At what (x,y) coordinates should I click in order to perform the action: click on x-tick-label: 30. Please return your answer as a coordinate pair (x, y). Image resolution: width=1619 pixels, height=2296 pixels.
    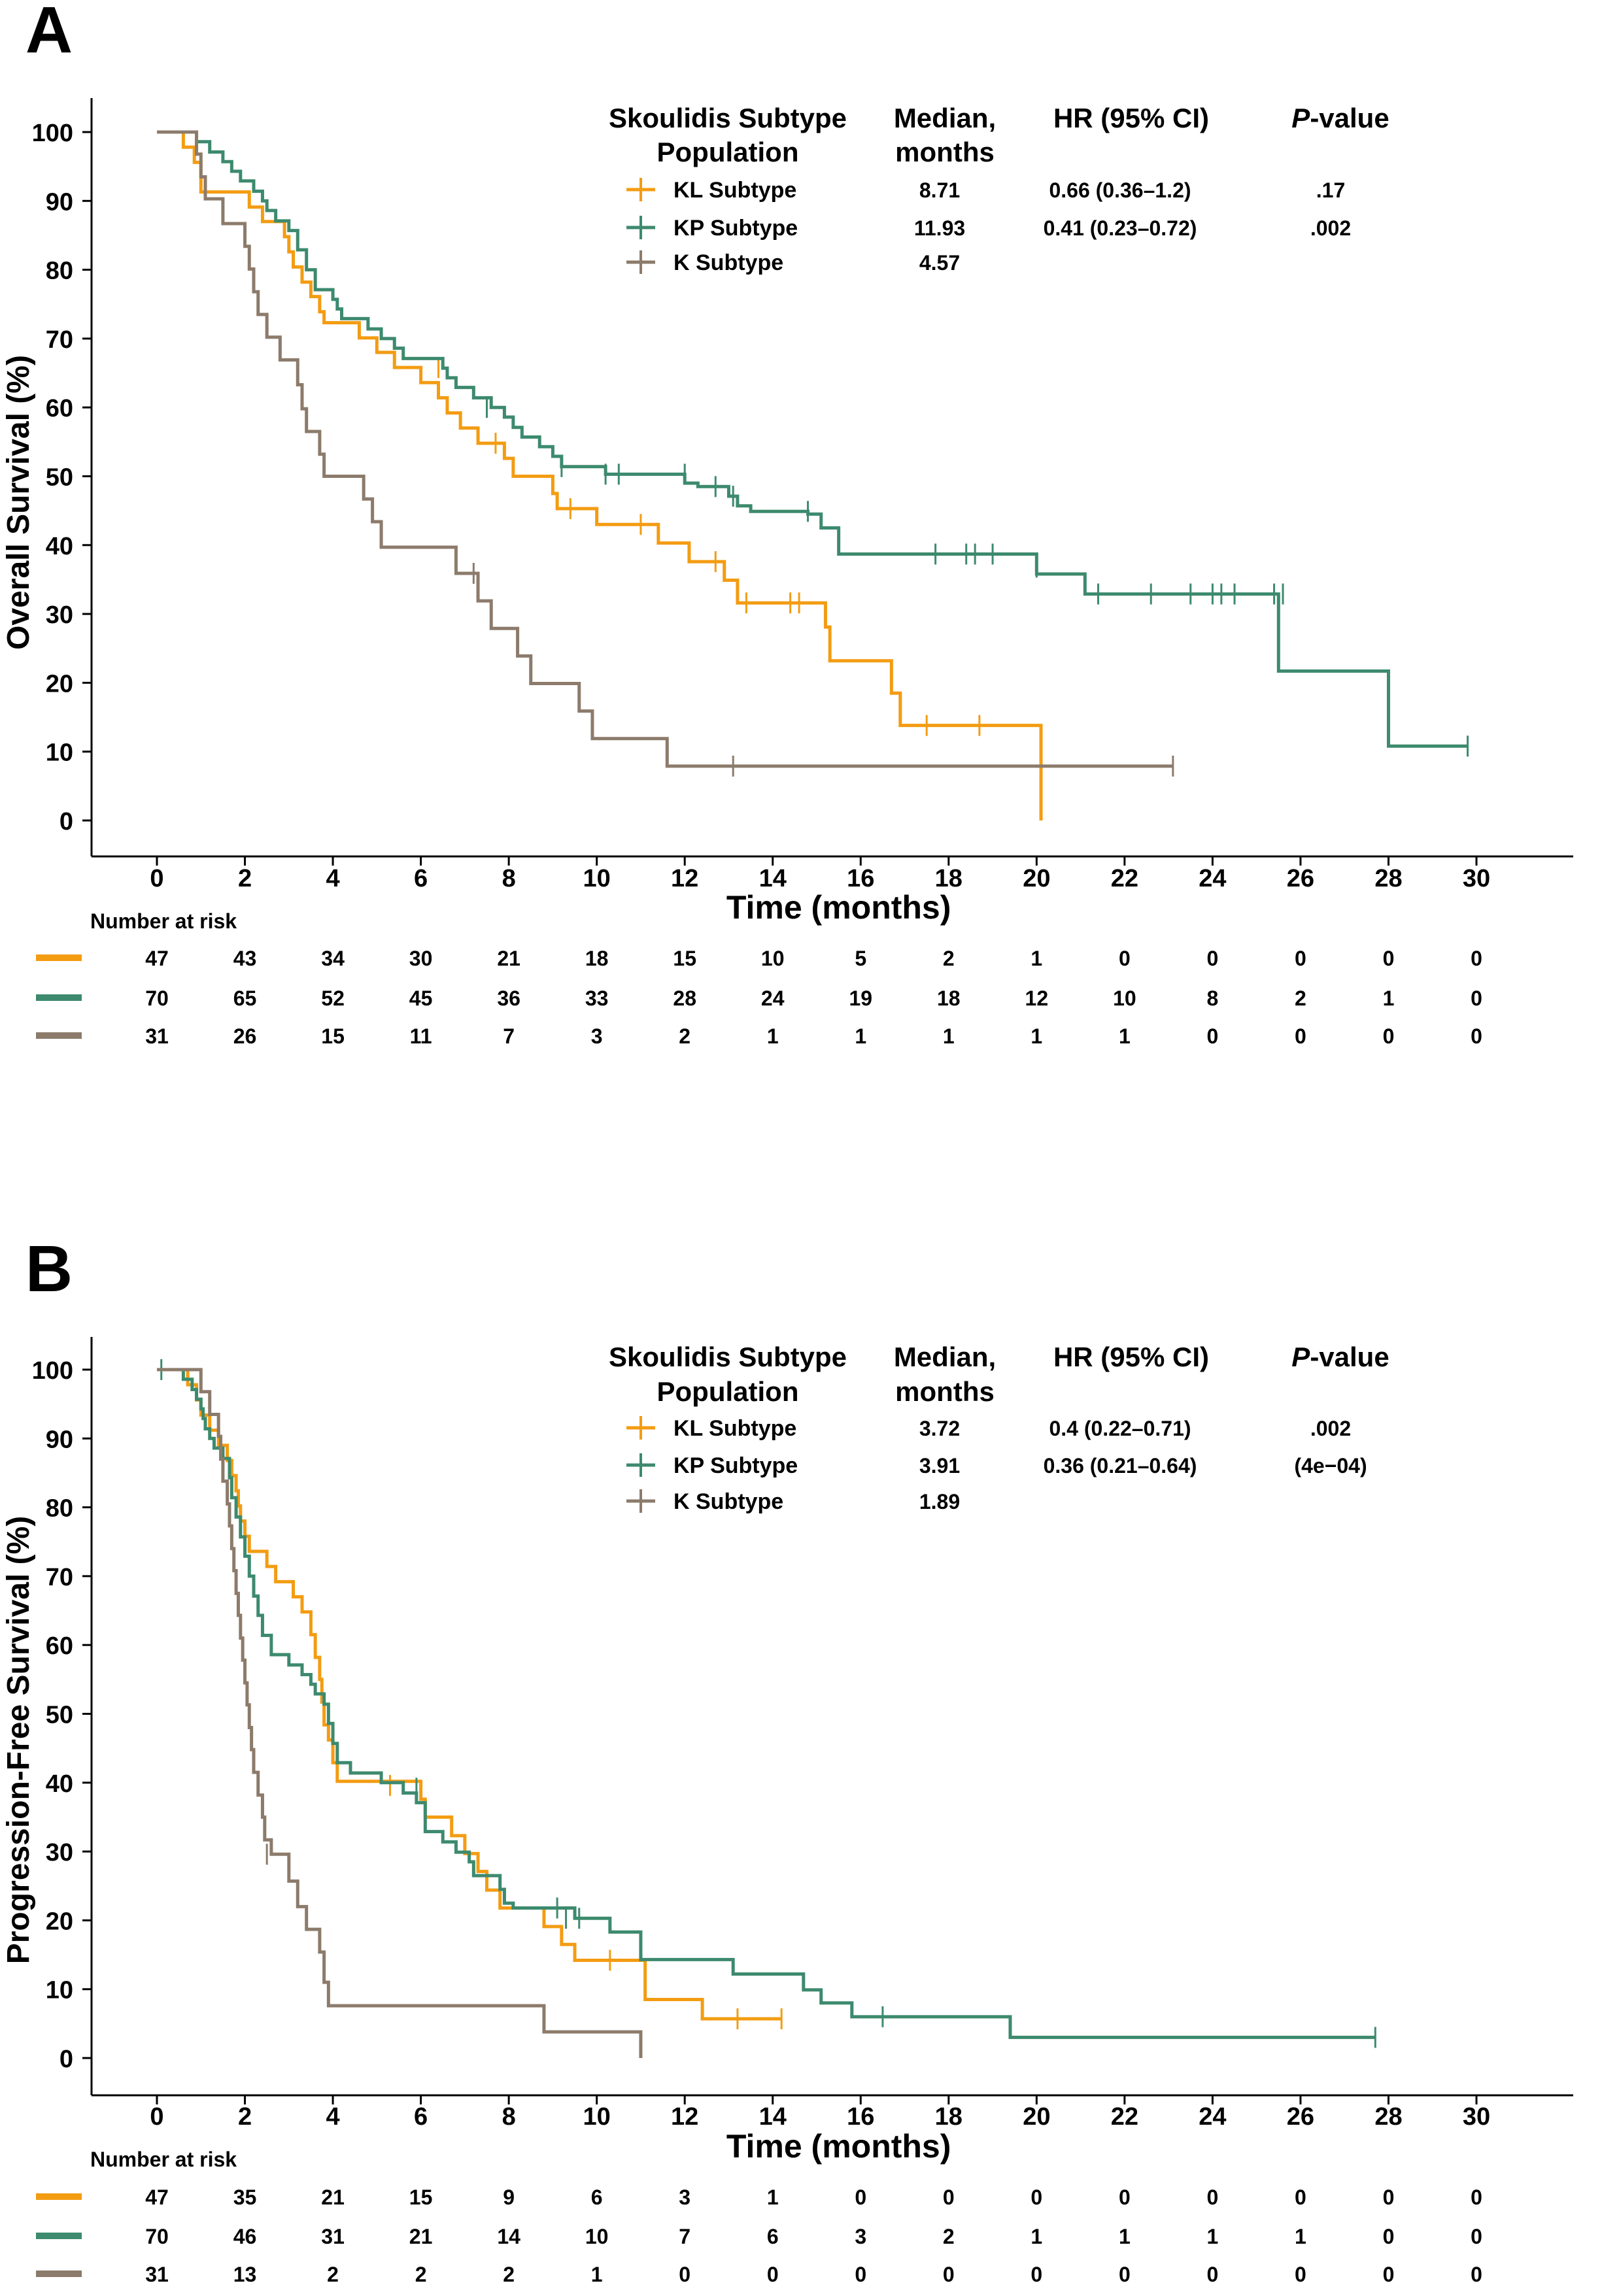
    Looking at the image, I should click on (1477, 878).